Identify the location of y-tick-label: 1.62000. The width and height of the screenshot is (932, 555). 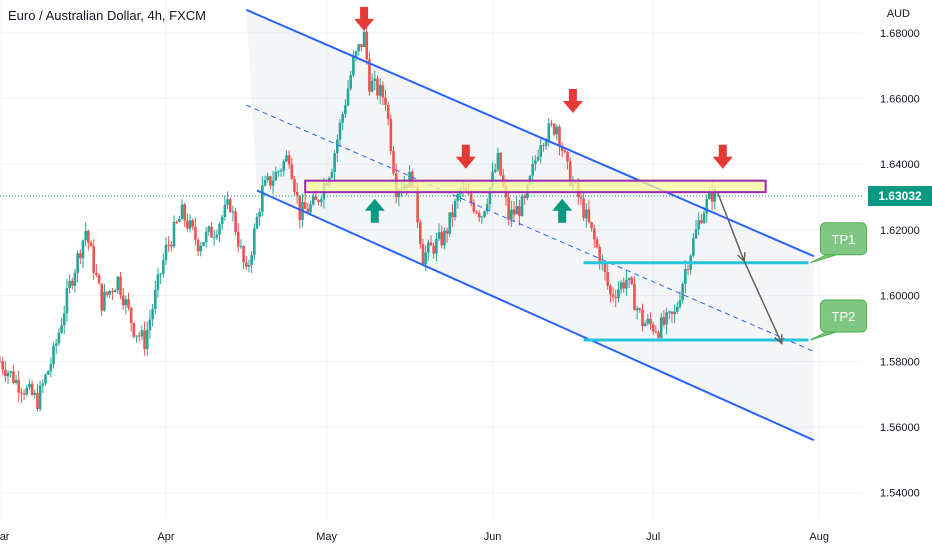
(900, 231).